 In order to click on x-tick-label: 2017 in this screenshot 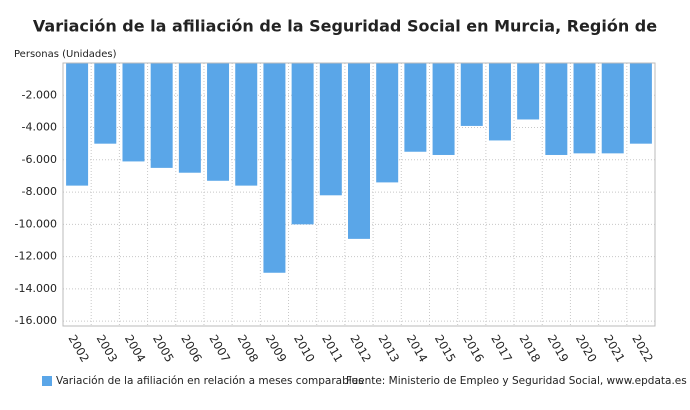, I will do `click(501, 348)`.